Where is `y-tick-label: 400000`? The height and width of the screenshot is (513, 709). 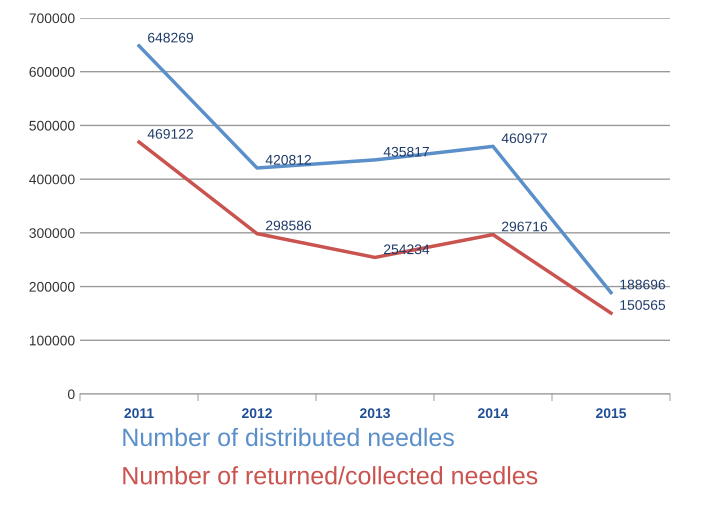 y-tick-label: 400000 is located at coordinates (52, 179).